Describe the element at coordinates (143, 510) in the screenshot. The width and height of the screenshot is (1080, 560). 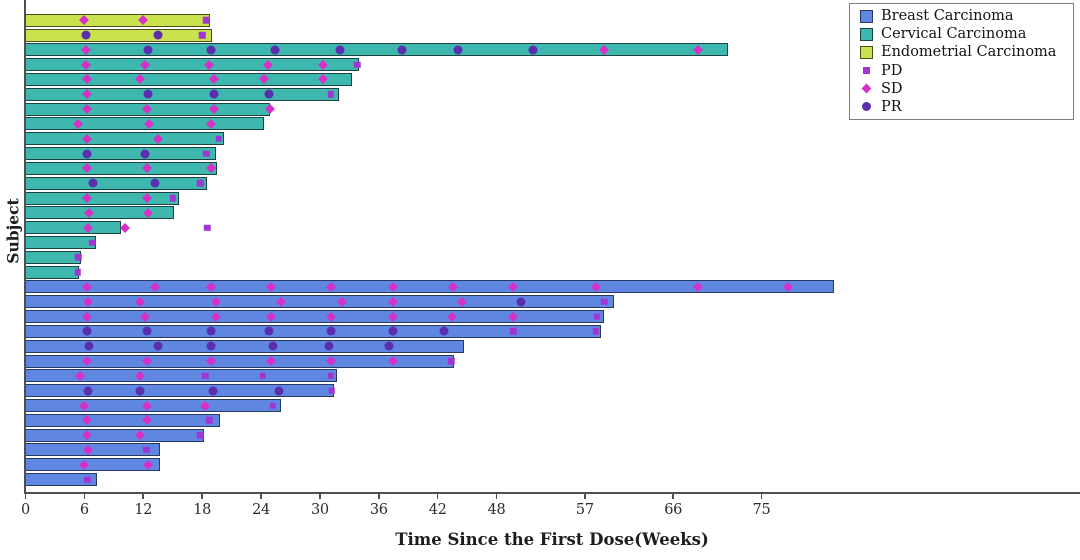
I see `x-tick-label: 12` at that location.